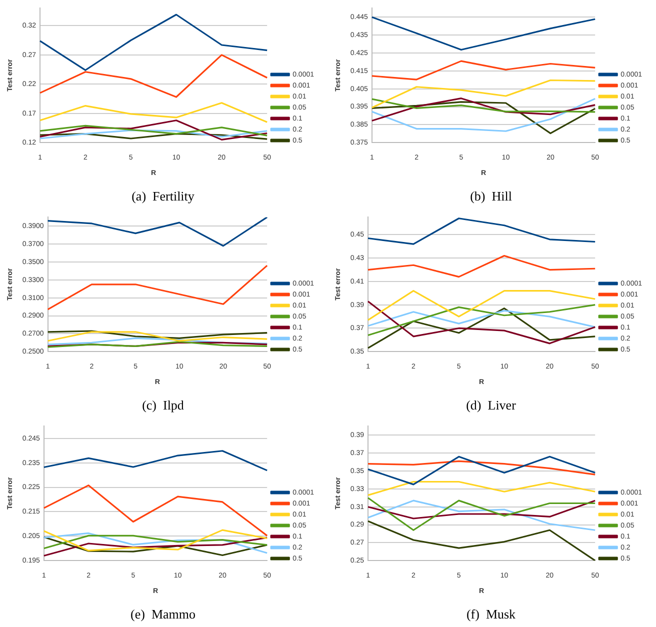 The image size is (656, 627). What do you see at coordinates (491, 196) in the screenshot?
I see `text: (b) Hill` at bounding box center [491, 196].